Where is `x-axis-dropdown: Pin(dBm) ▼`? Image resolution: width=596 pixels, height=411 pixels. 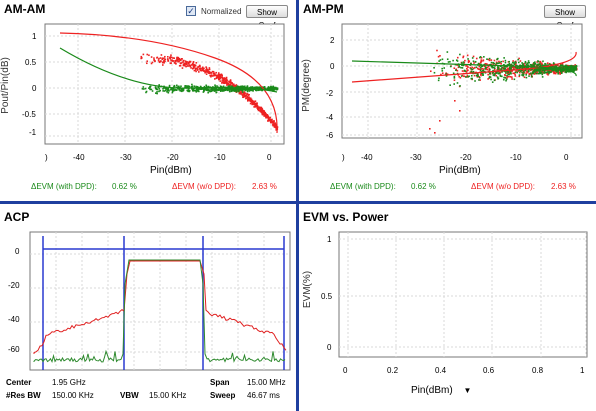
x-axis-dropdown: Pin(dBm) ▼ is located at coordinates (441, 390).